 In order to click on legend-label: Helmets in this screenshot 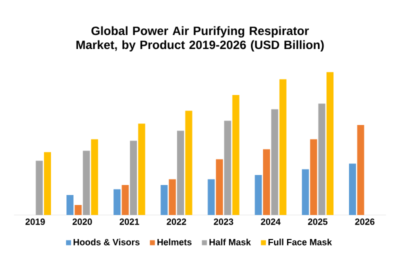, I will do `click(174, 242)`.